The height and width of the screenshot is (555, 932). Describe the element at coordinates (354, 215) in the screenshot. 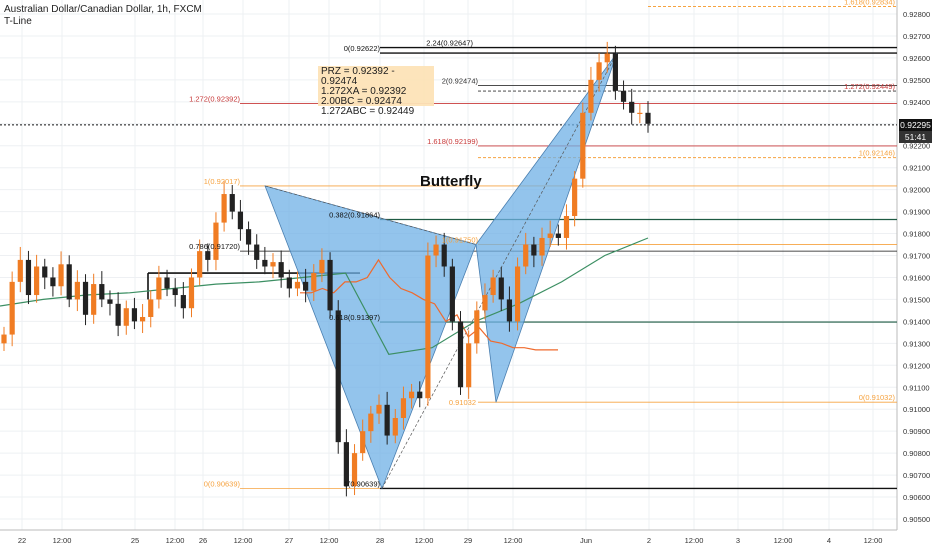

I see `fib-label: 0.382(0.91864)` at that location.